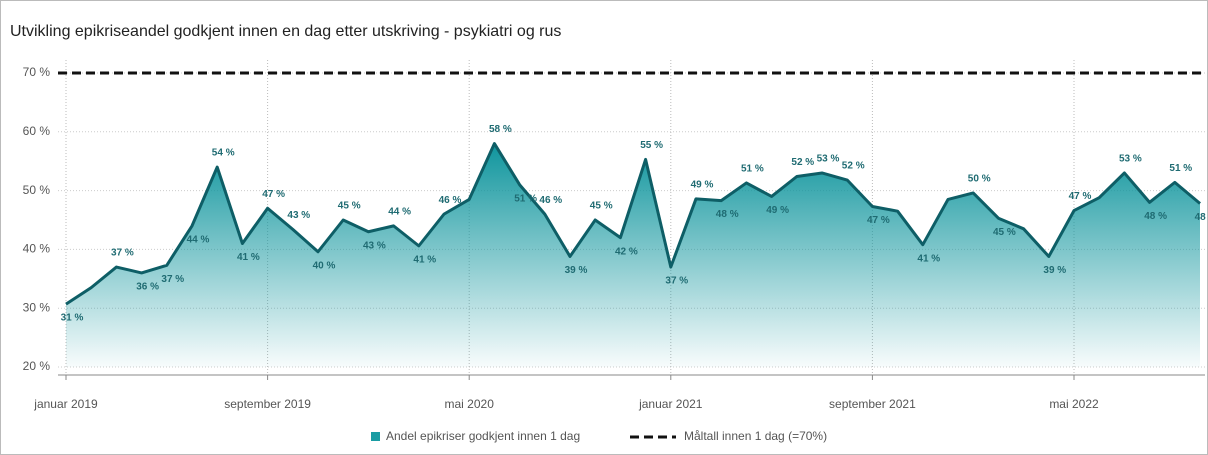 This screenshot has width=1208, height=455. What do you see at coordinates (37, 72) in the screenshot?
I see `y-tick-label: 70 %` at bounding box center [37, 72].